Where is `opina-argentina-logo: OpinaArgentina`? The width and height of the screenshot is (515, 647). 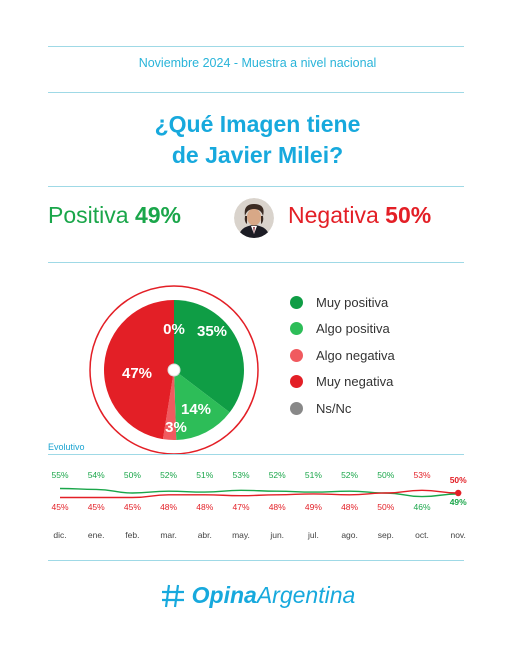
opina-argentina-logo: OpinaArgentina is located at coordinates (257, 595).